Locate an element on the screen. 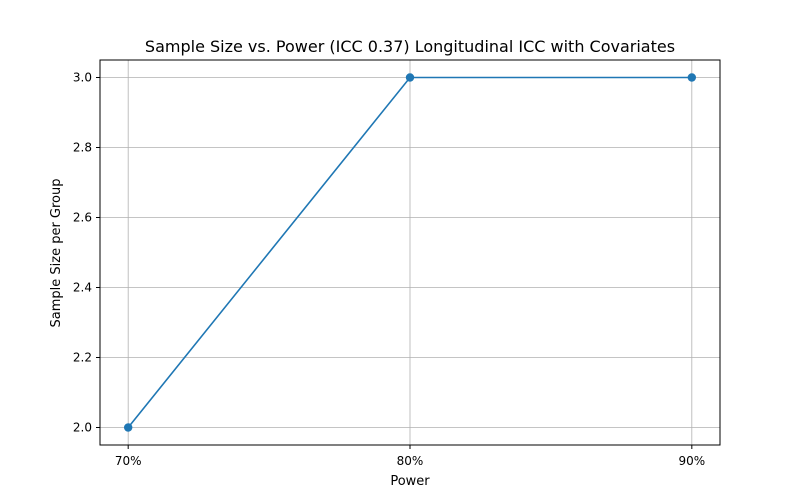  y-tick-label: 2.6 is located at coordinates (82, 218).